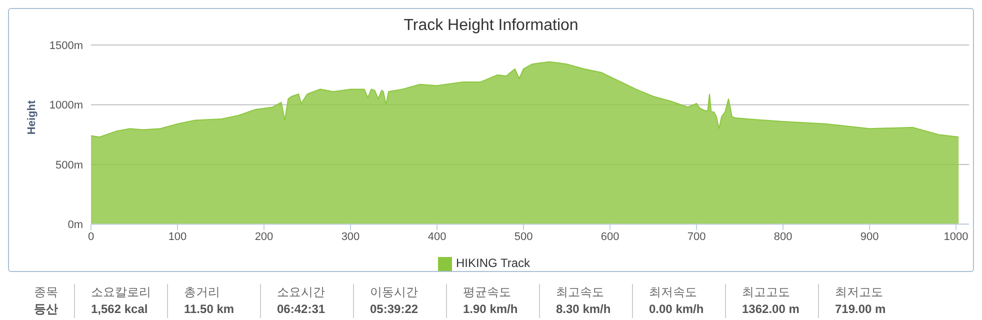  What do you see at coordinates (66, 106) in the screenshot?
I see `y-tick-label: 1000m` at bounding box center [66, 106].